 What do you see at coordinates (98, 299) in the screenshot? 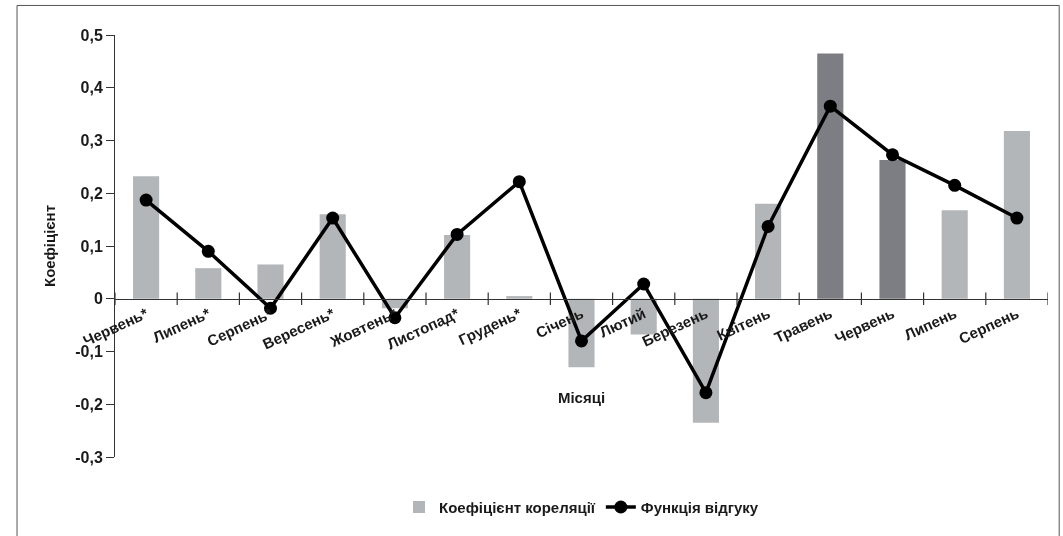
I see `y-tick-label: 0` at bounding box center [98, 299].